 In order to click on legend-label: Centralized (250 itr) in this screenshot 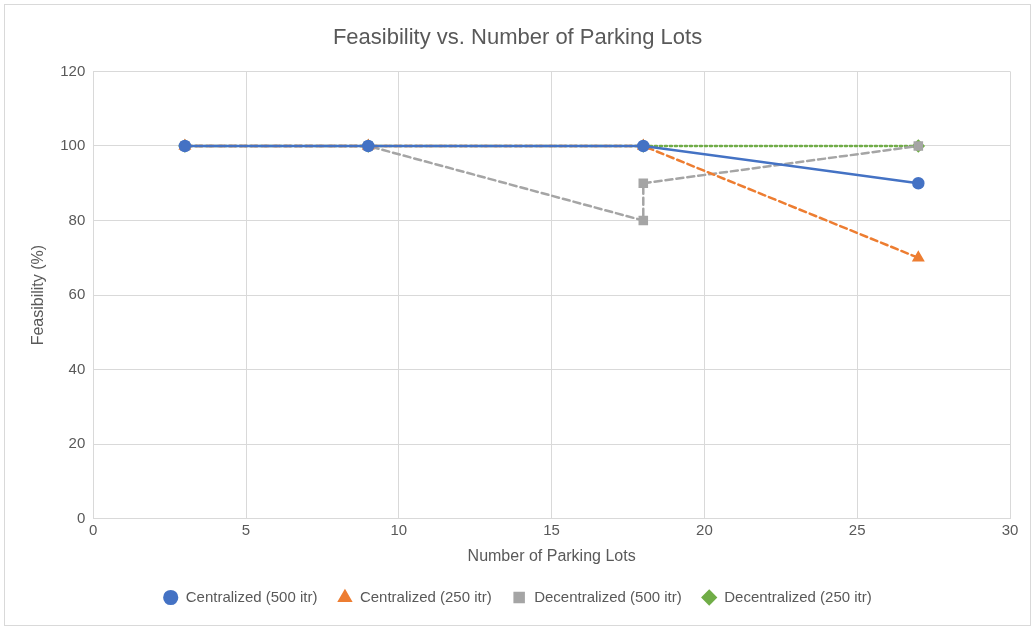, I will do `click(425, 596)`.